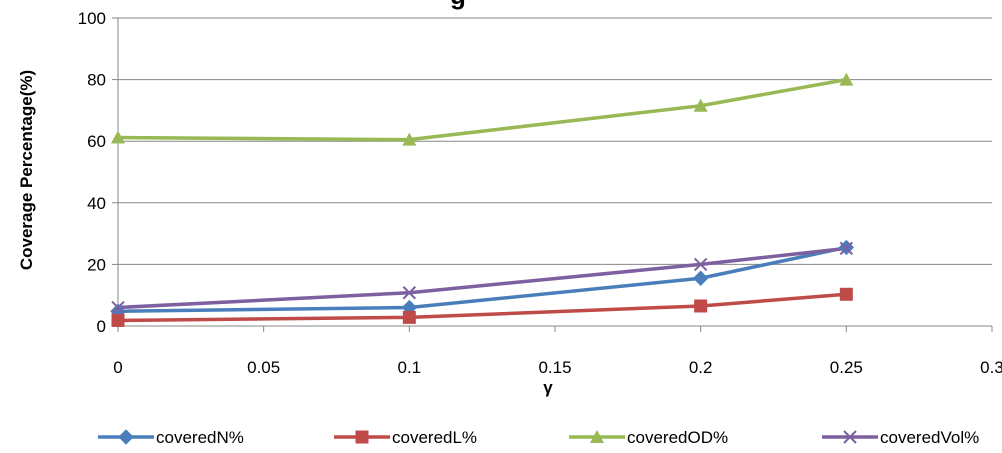 This screenshot has height=453, width=1002. What do you see at coordinates (362, 437) in the screenshot?
I see `legend-marker-coveredL%` at bounding box center [362, 437].